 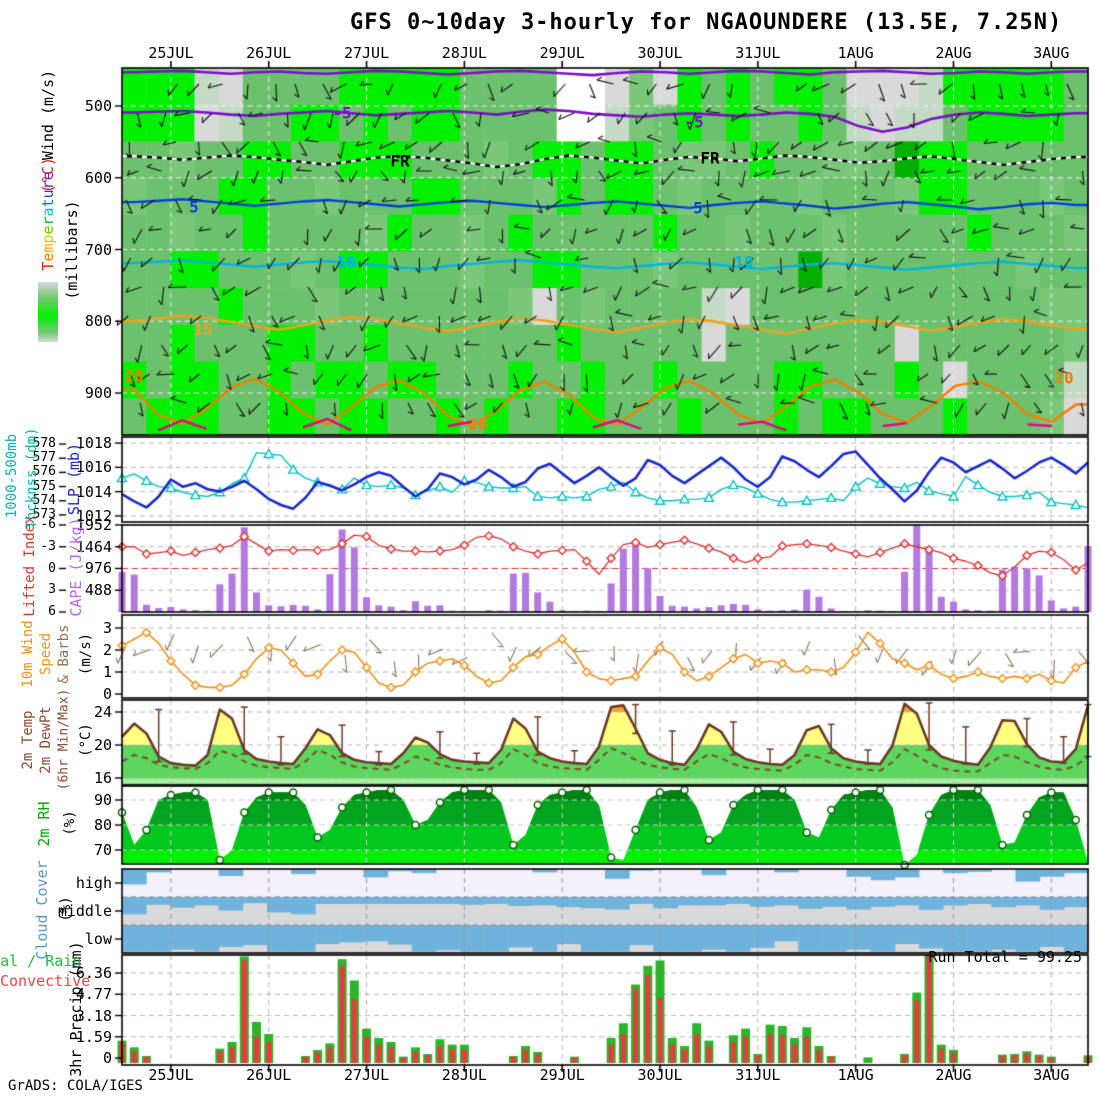 I want to click on wind-tick: 0, so click(x=107, y=694).